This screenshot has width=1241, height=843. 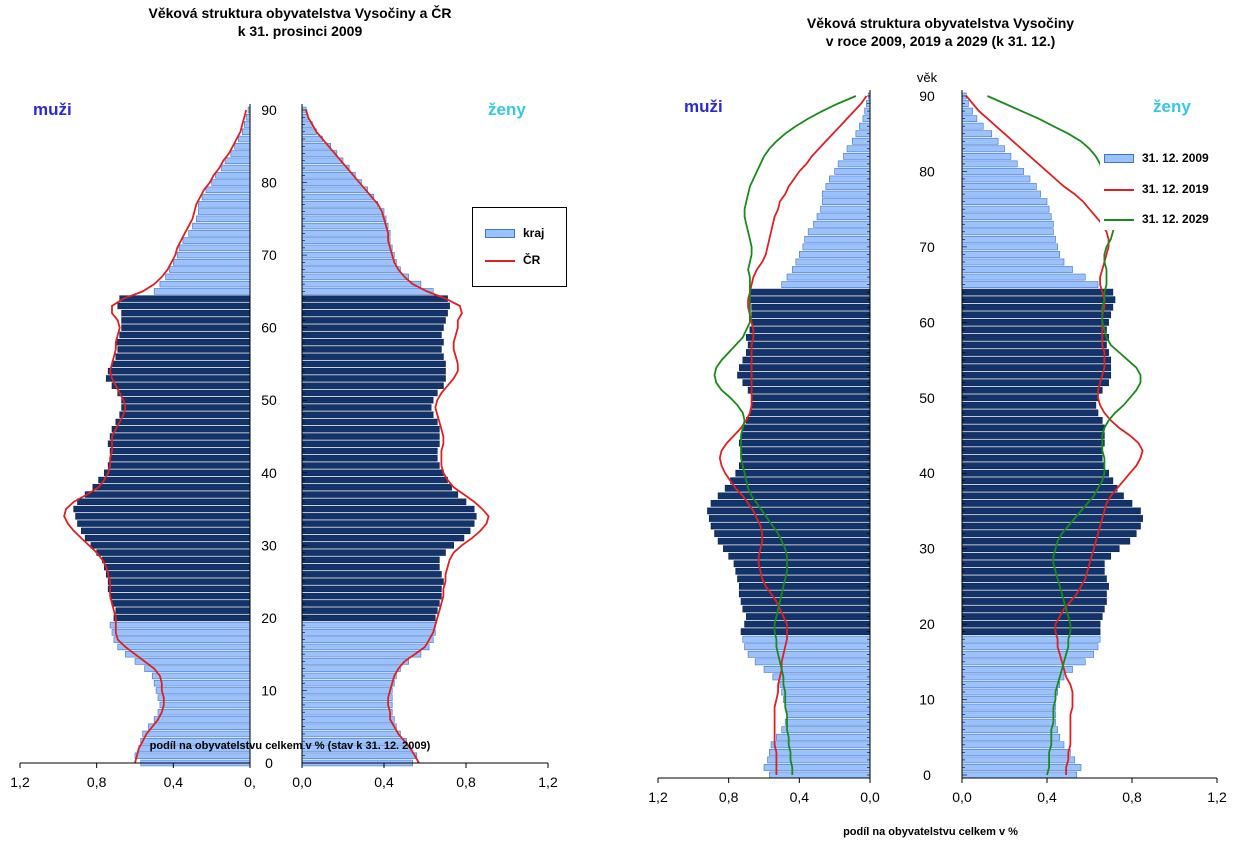 What do you see at coordinates (155, 436) in the screenshot?
I see `line--R-mu-i` at bounding box center [155, 436].